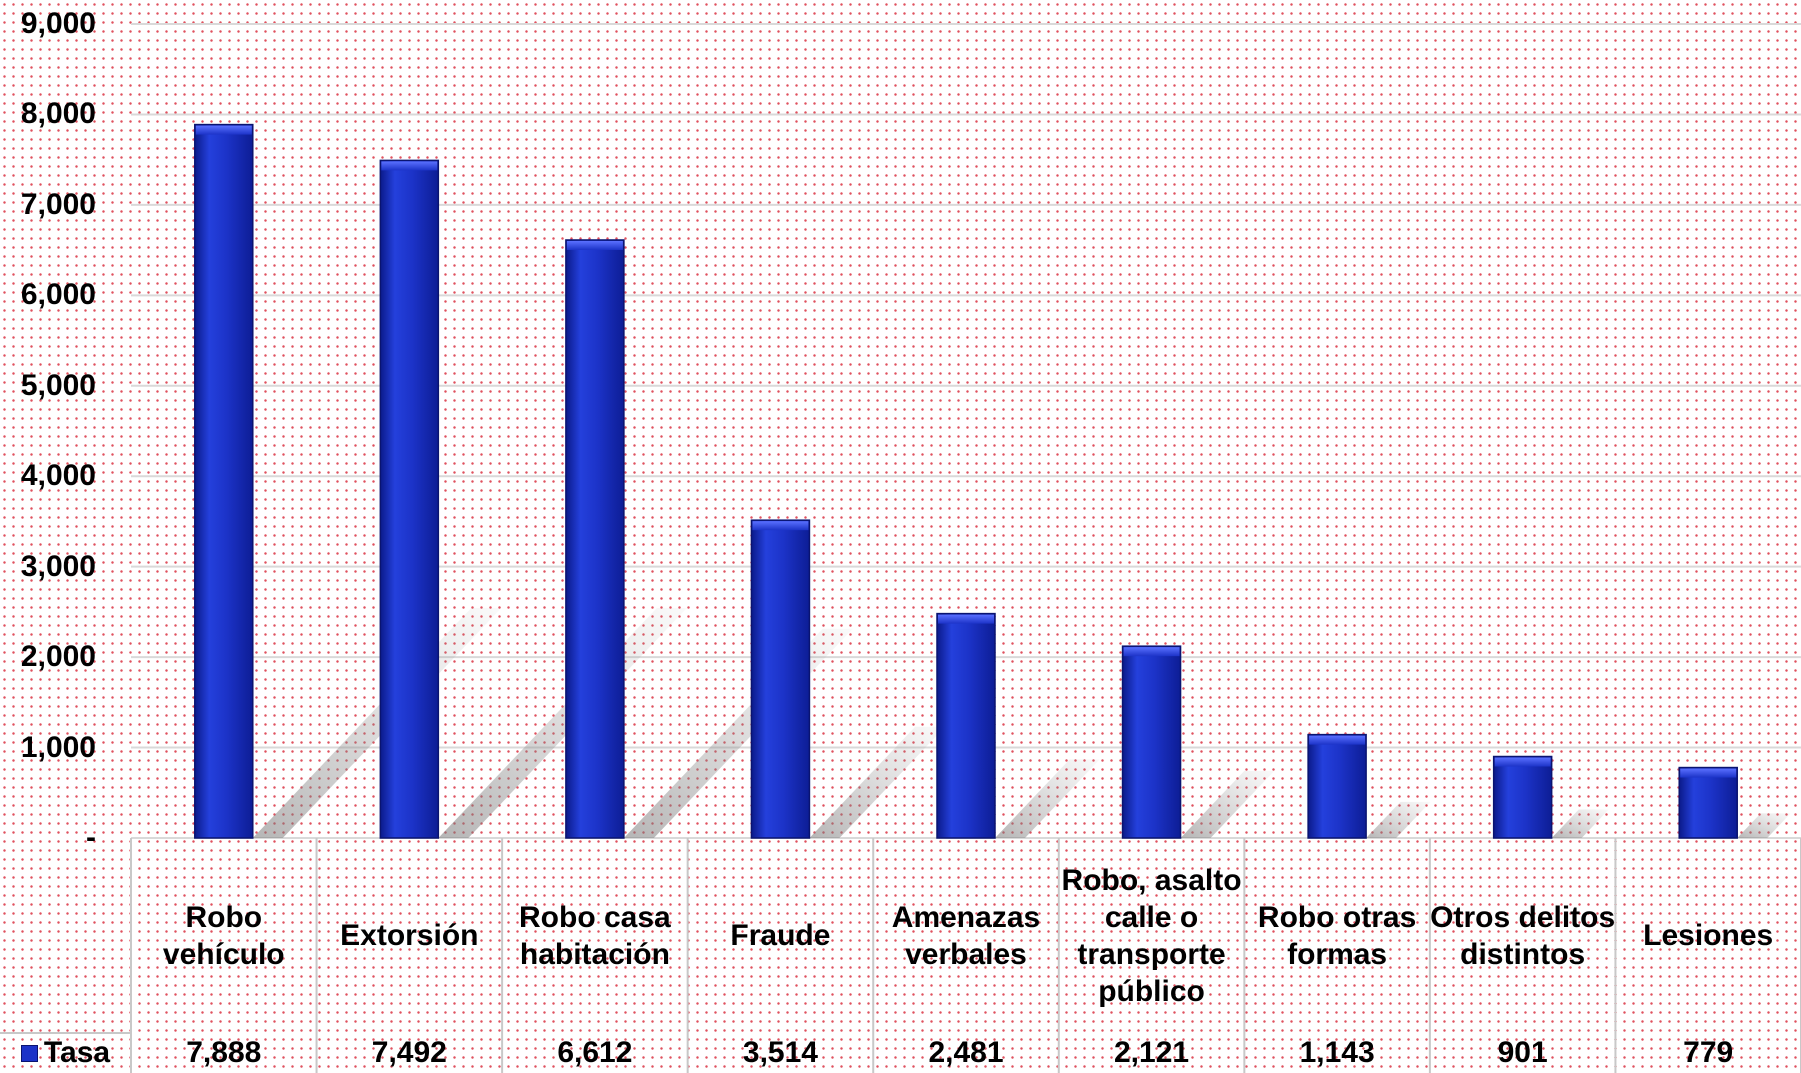  Describe the element at coordinates (1337, 935) in the screenshot. I see `category-label: Robo otras formas` at that location.